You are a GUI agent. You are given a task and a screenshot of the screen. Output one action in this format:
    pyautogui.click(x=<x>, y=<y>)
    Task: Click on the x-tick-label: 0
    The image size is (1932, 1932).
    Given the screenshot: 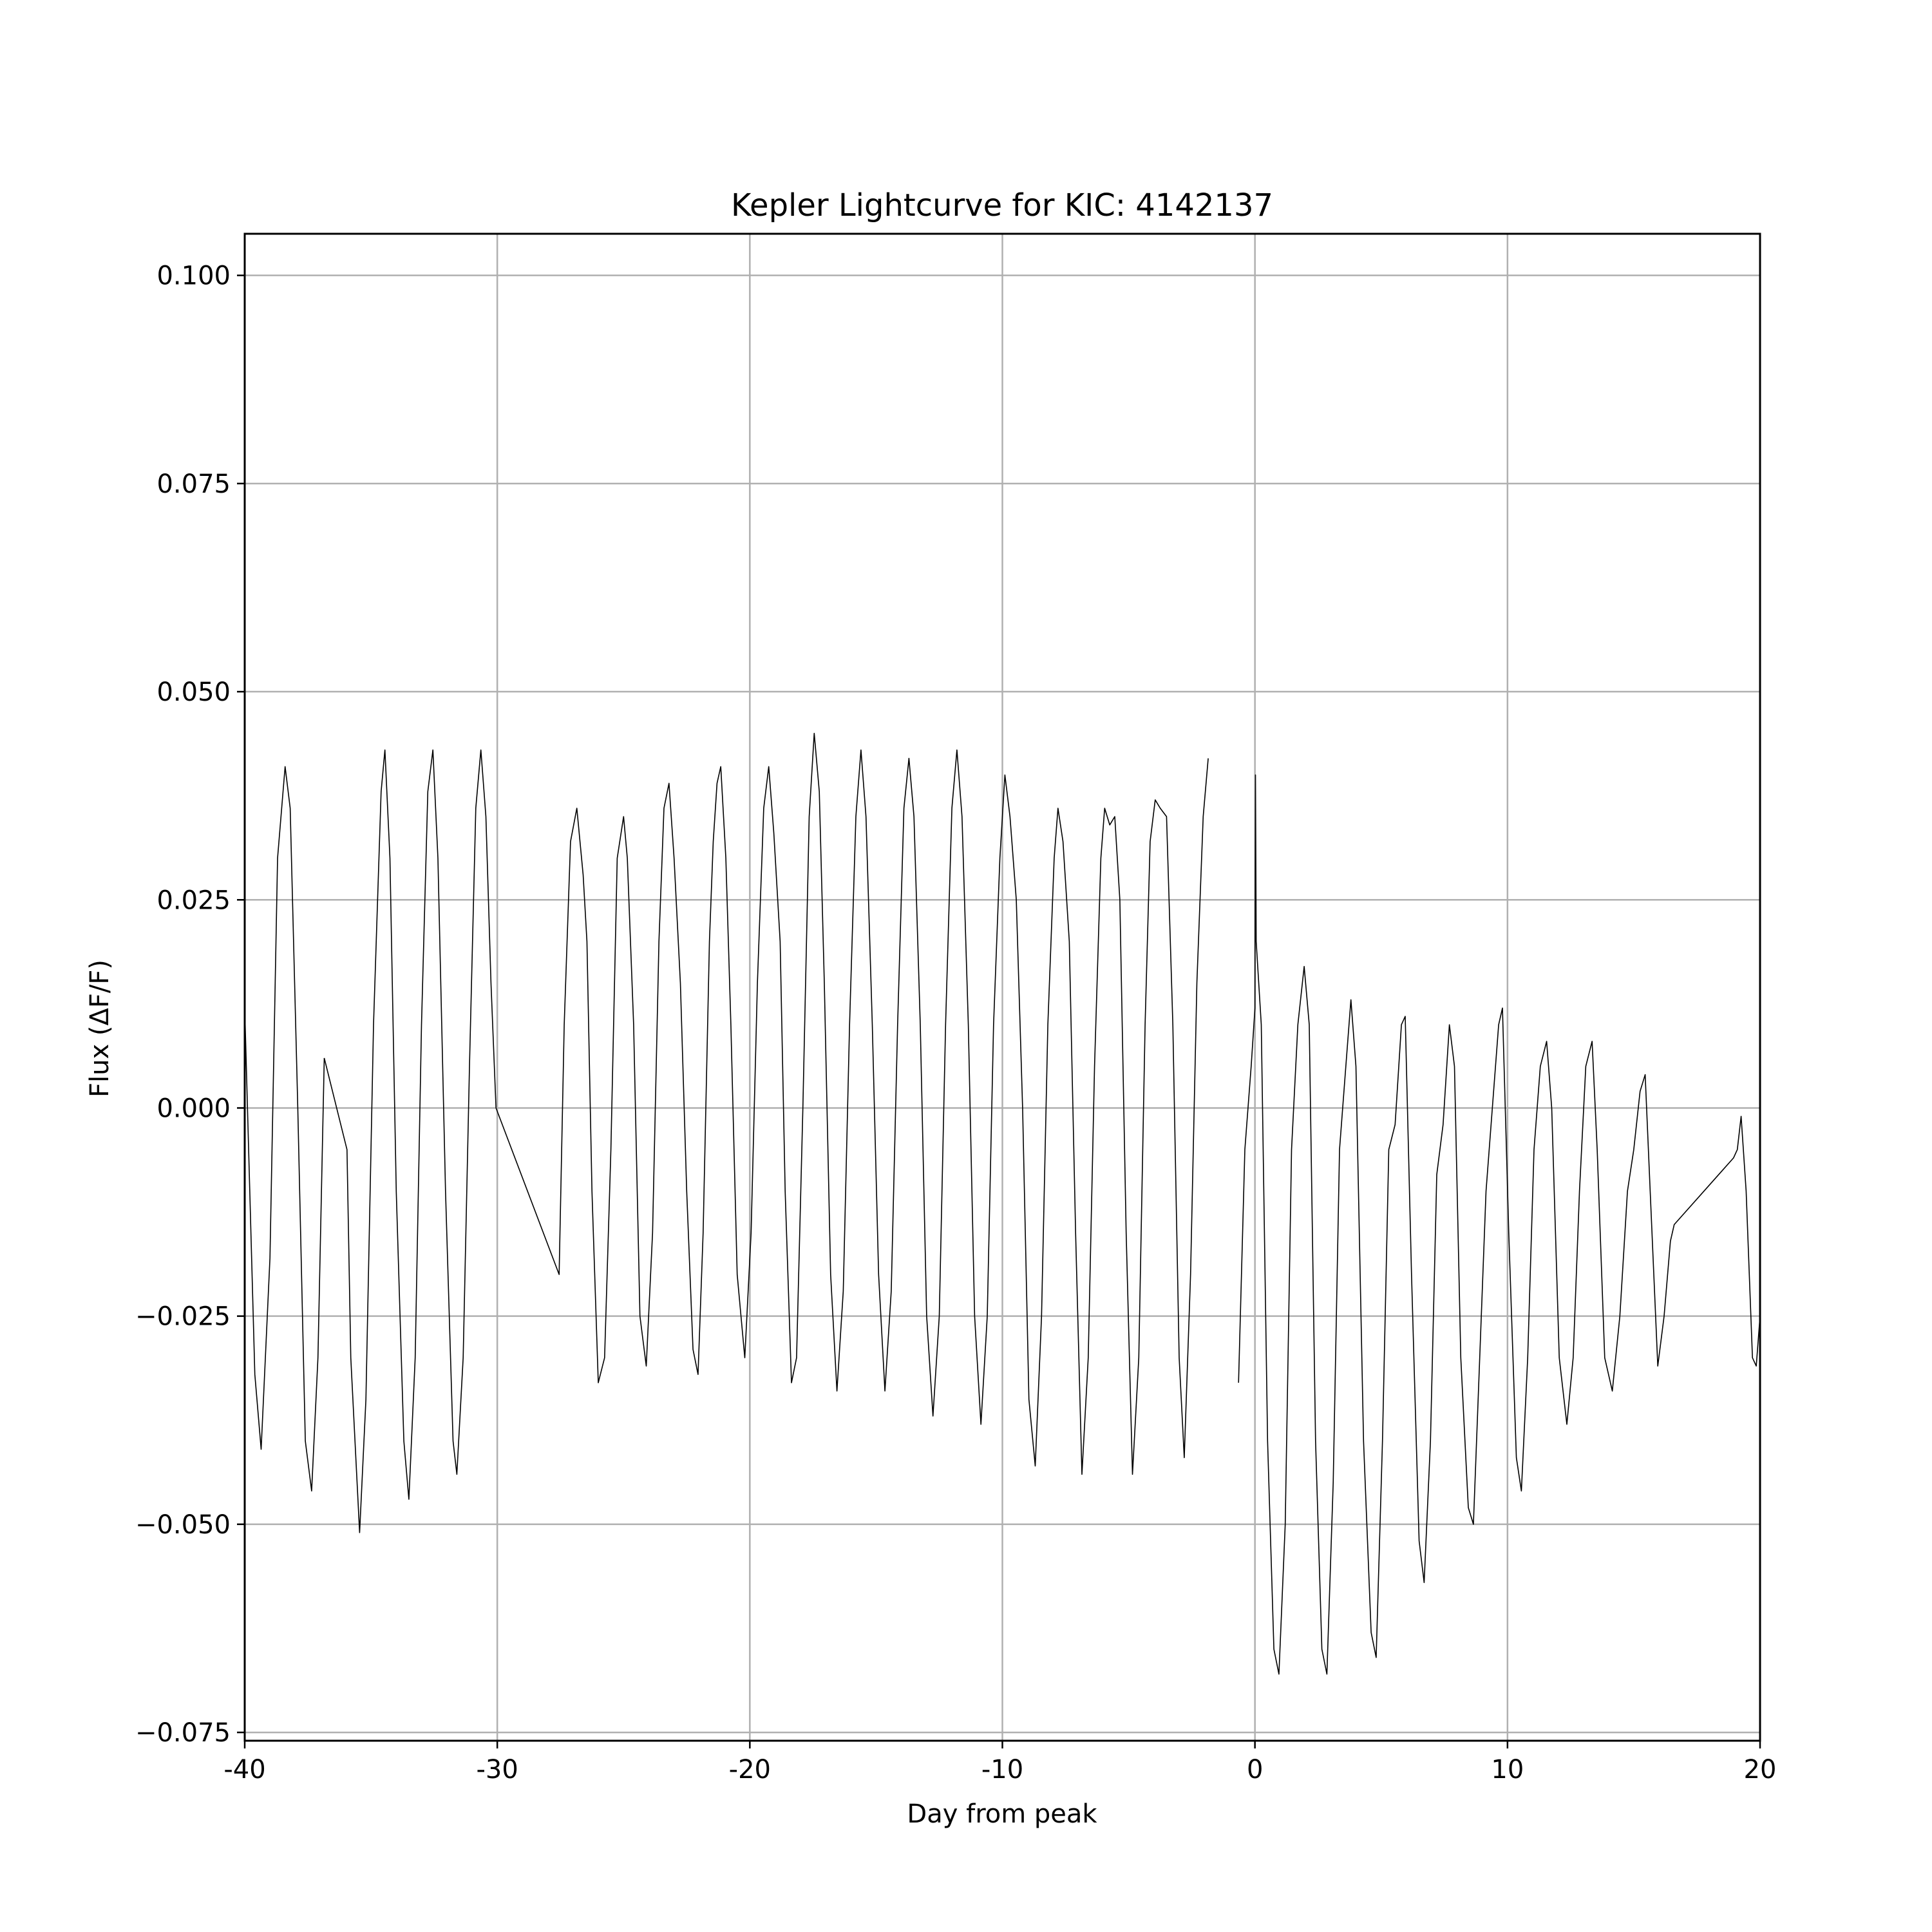 What is the action you would take?
    pyautogui.click(x=1255, y=1770)
    